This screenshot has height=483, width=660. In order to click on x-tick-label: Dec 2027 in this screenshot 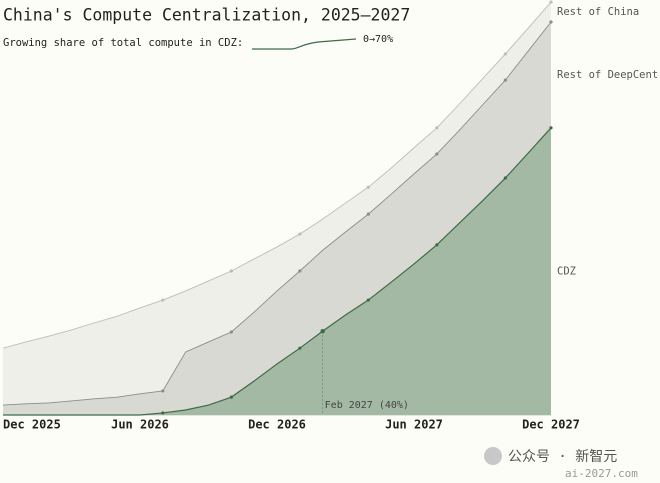, I will do `click(551, 425)`.